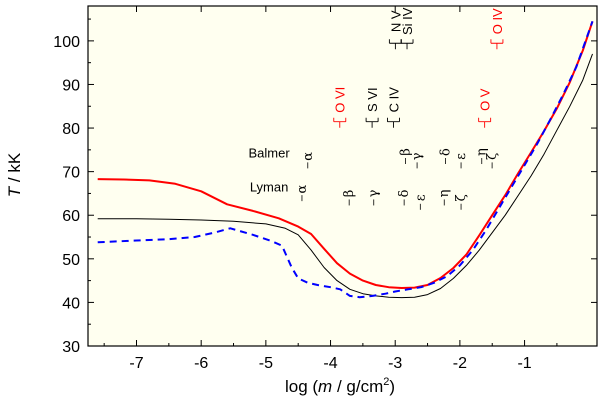 This screenshot has height=405, width=600. What do you see at coordinates (301, 386) in the screenshot?
I see `x-label-part: log (` at bounding box center [301, 386].